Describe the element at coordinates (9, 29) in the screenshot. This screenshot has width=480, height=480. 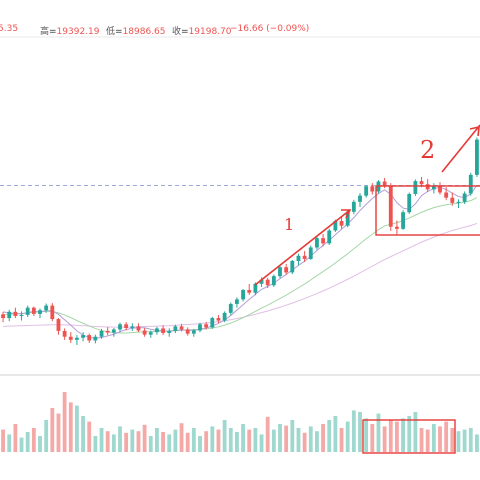
I see `open-value: 5.35` at that location.